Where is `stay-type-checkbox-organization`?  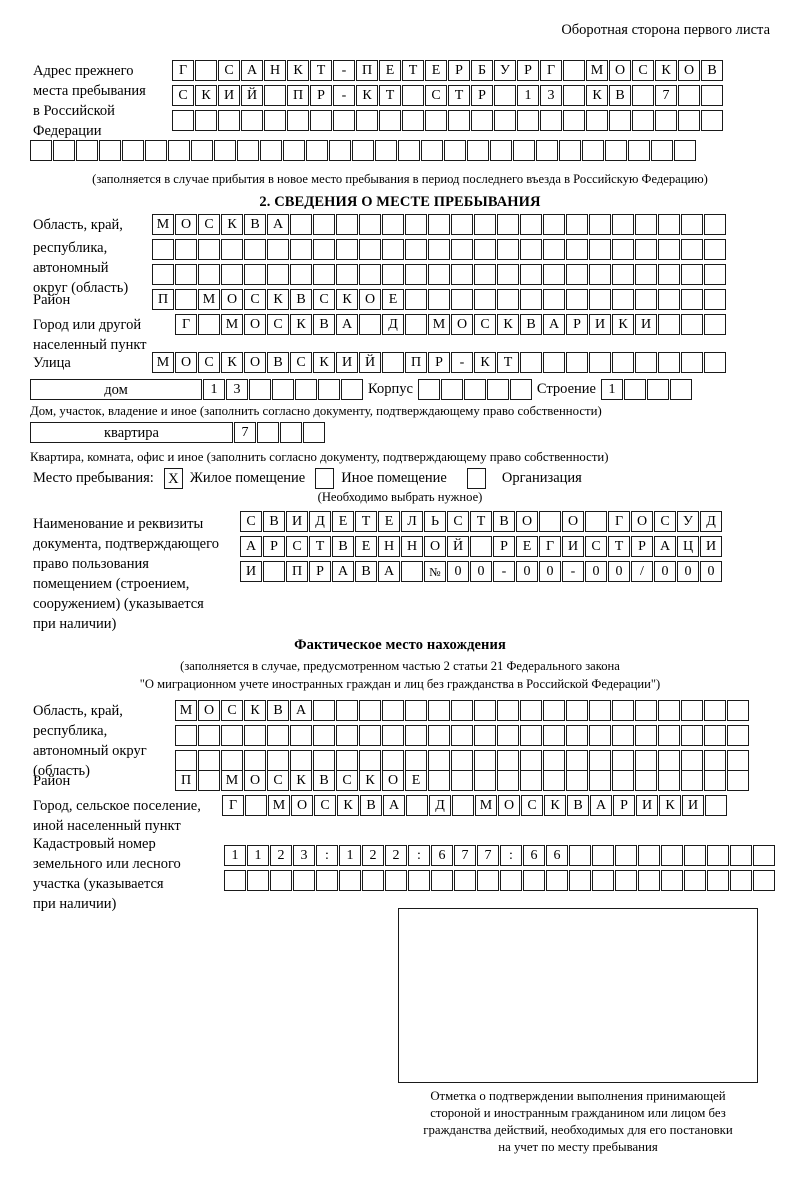
stay-type-checkbox-organization is located at coordinates (476, 478).